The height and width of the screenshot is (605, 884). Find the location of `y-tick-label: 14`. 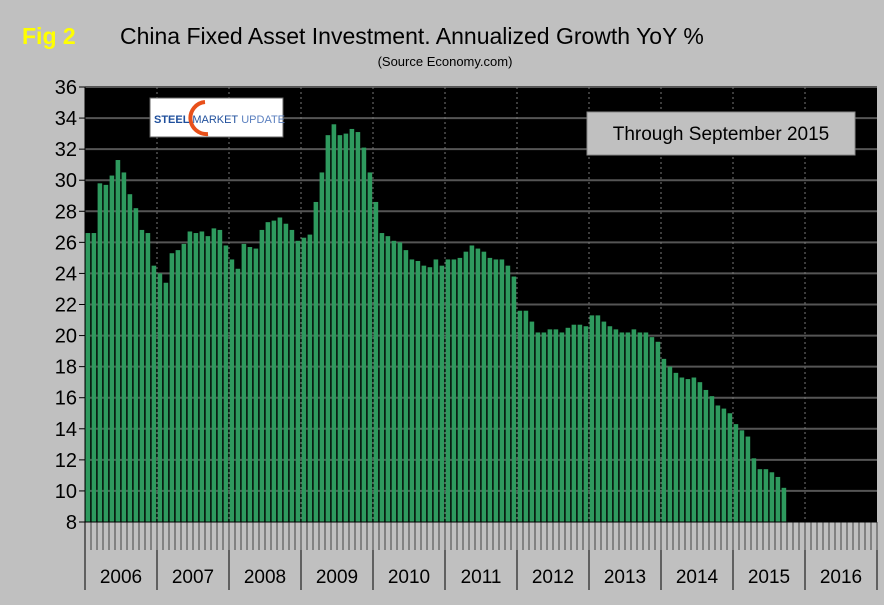

y-tick-label: 14 is located at coordinates (66, 430).